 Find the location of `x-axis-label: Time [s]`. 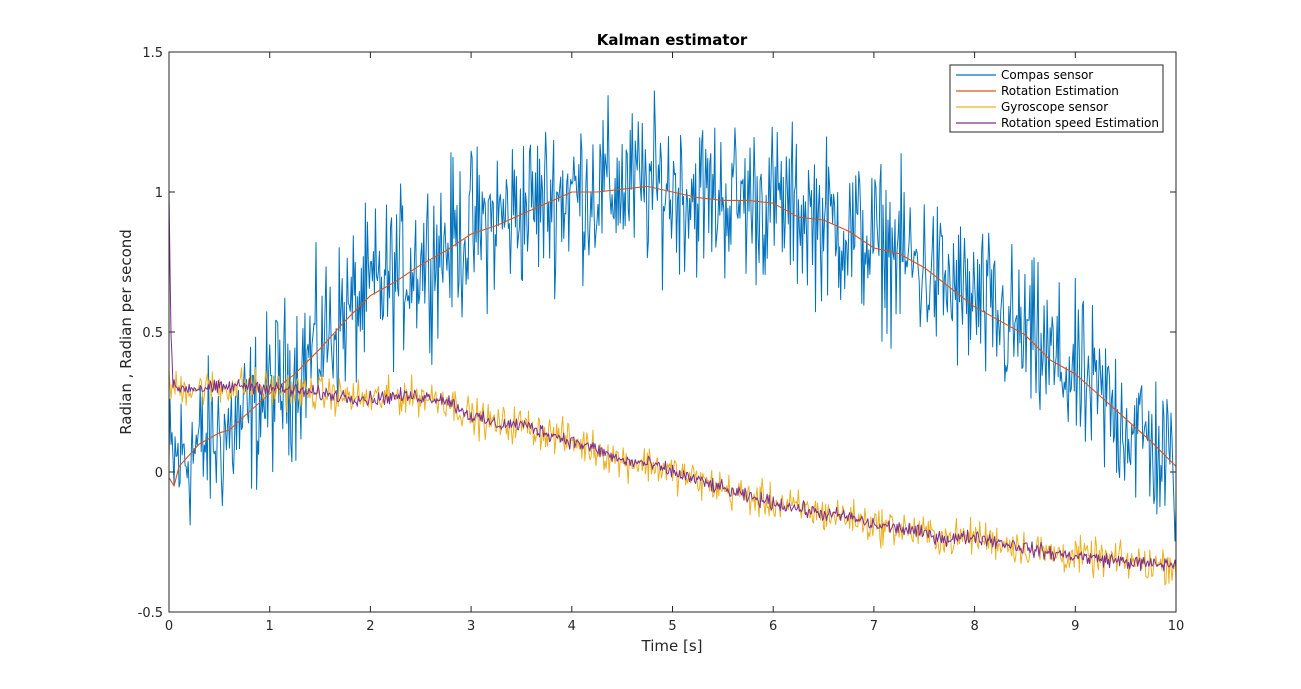

x-axis-label: Time [s] is located at coordinates (672, 646).